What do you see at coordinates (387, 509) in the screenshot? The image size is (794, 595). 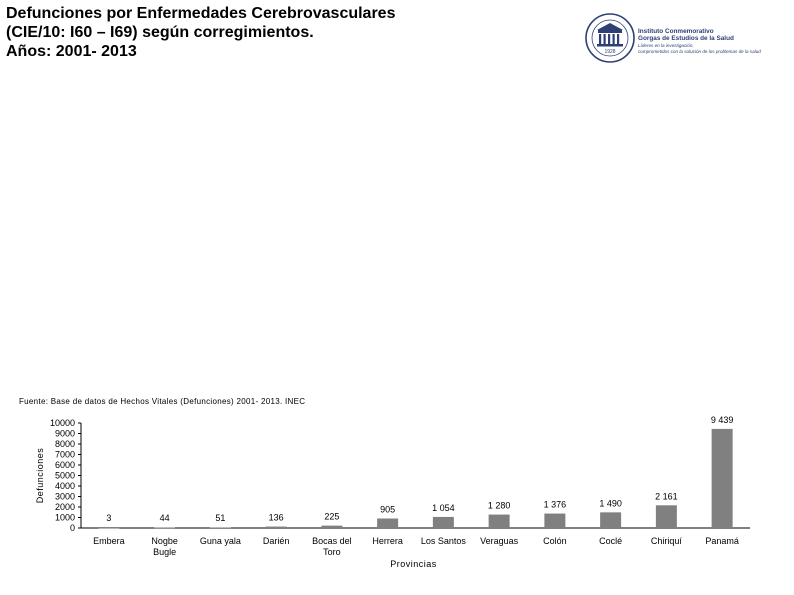 I see `data-label: 905` at bounding box center [387, 509].